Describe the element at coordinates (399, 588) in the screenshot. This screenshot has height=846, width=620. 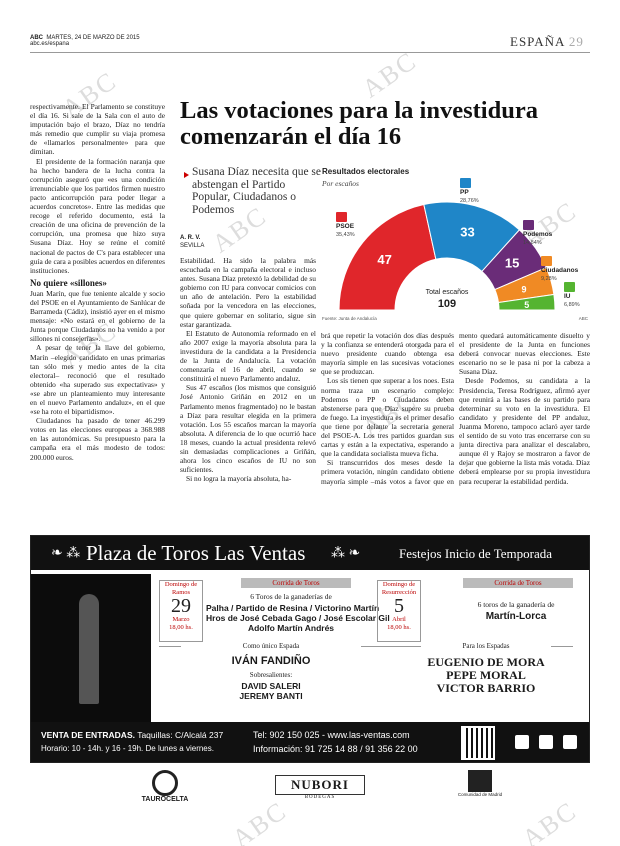
I see `day-name: Domingo de Resurrección` at that location.